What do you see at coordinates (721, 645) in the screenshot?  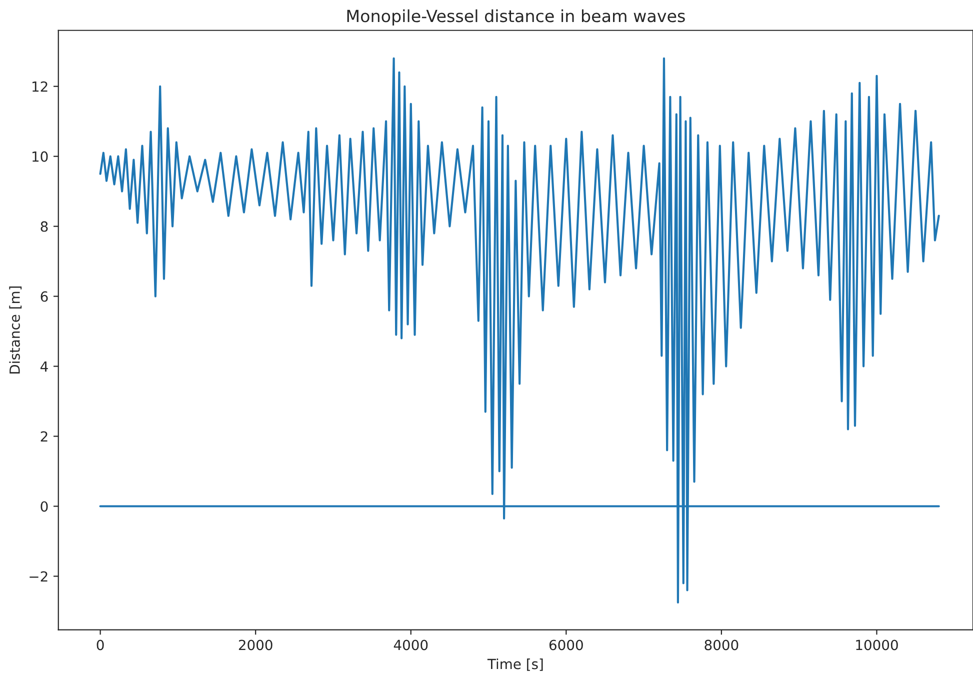 I see `x-tick-label: 8000` at bounding box center [721, 645].